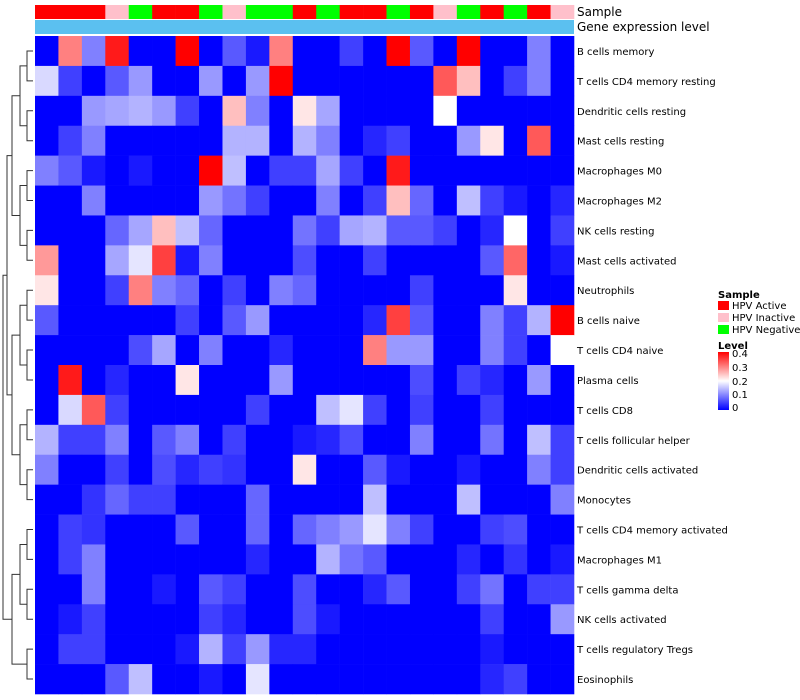  I want to click on row-label: T cells follicular helper, so click(633, 441).